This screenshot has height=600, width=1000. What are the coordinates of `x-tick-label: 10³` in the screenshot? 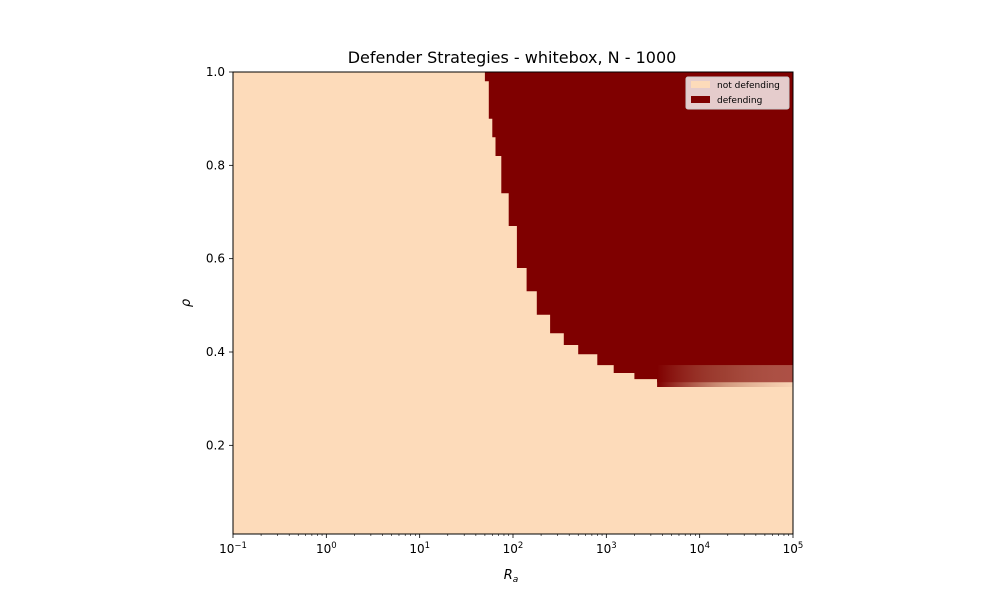 It's located at (606, 548).